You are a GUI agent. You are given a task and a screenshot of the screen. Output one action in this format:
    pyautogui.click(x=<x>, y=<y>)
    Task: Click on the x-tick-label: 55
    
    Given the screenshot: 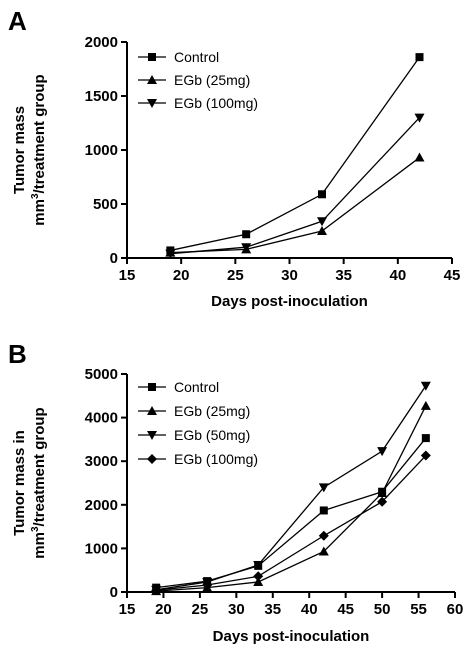 What is the action you would take?
    pyautogui.click(x=418, y=609)
    